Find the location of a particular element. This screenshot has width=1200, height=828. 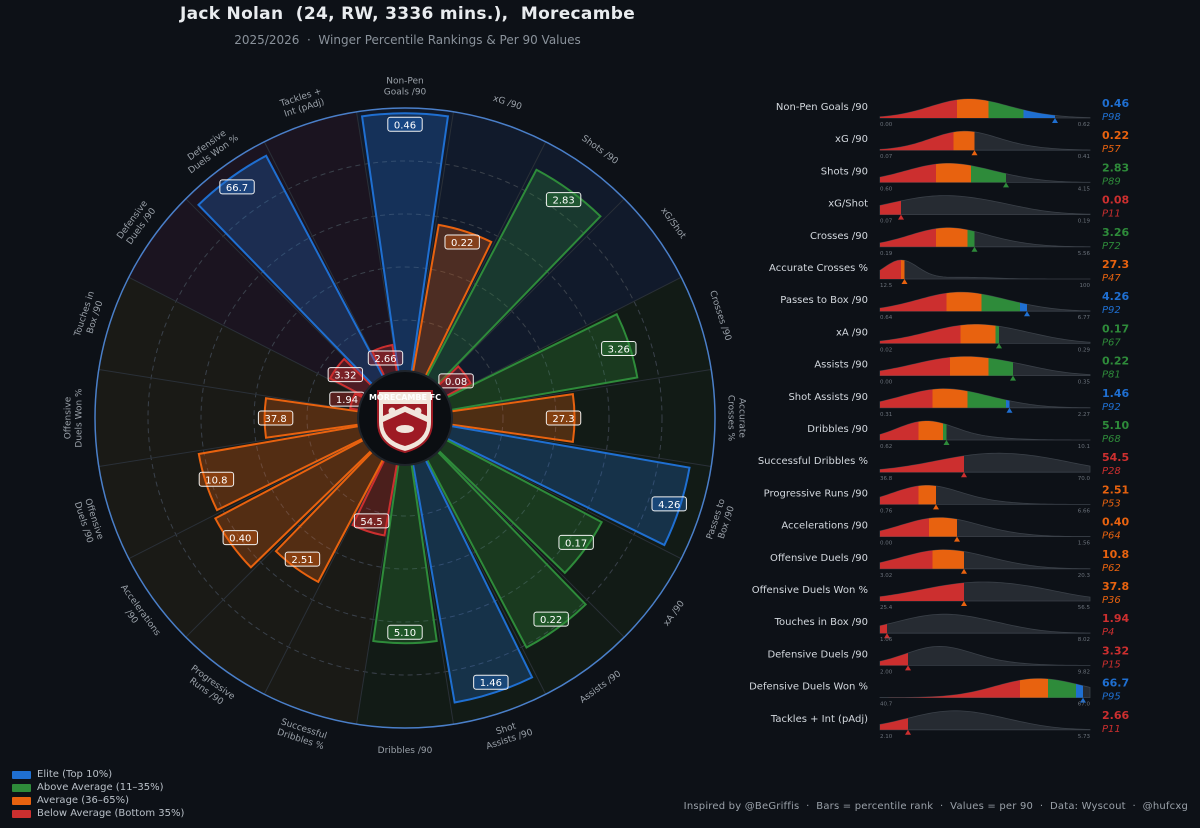

svg-text: 1.46 is located at coordinates (491, 683).